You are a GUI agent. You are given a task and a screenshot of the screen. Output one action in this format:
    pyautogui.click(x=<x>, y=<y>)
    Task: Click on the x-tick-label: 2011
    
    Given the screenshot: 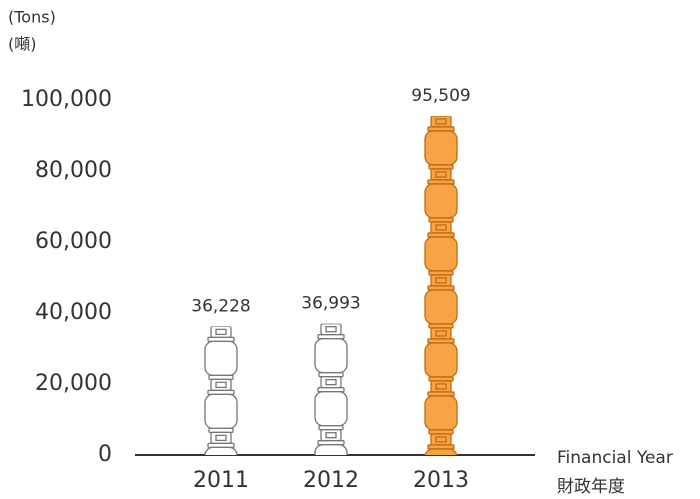 What is the action you would take?
    pyautogui.click(x=221, y=480)
    